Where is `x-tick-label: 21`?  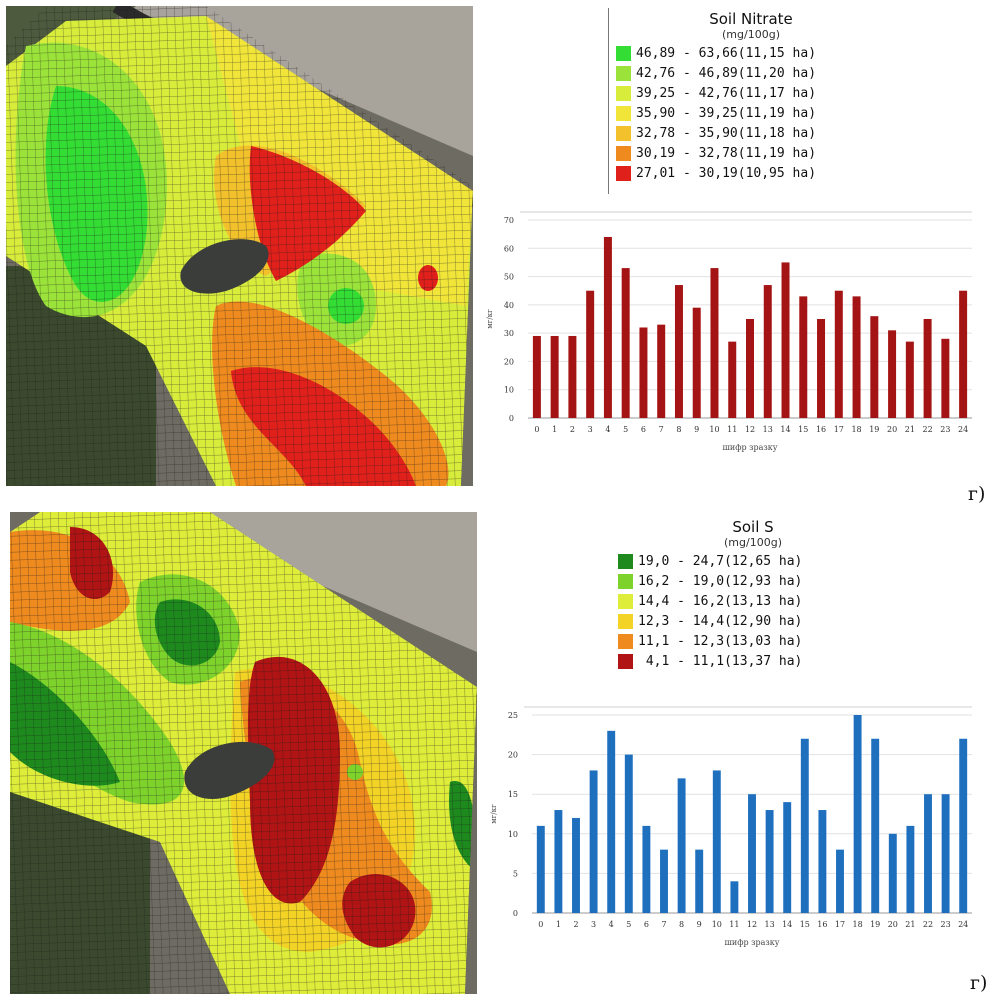 x-tick-label: 21 is located at coordinates (910, 924).